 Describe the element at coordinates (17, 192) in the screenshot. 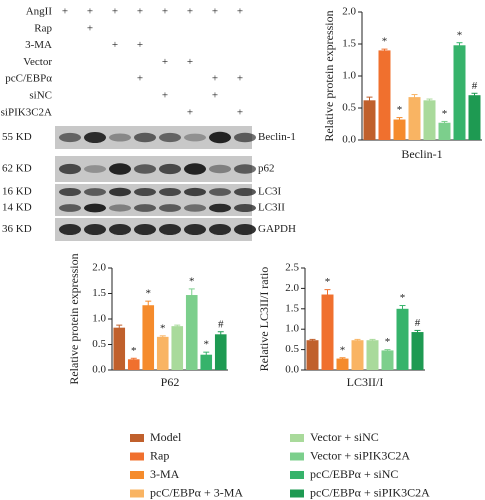

I see `band-size: 16 KD` at that location.